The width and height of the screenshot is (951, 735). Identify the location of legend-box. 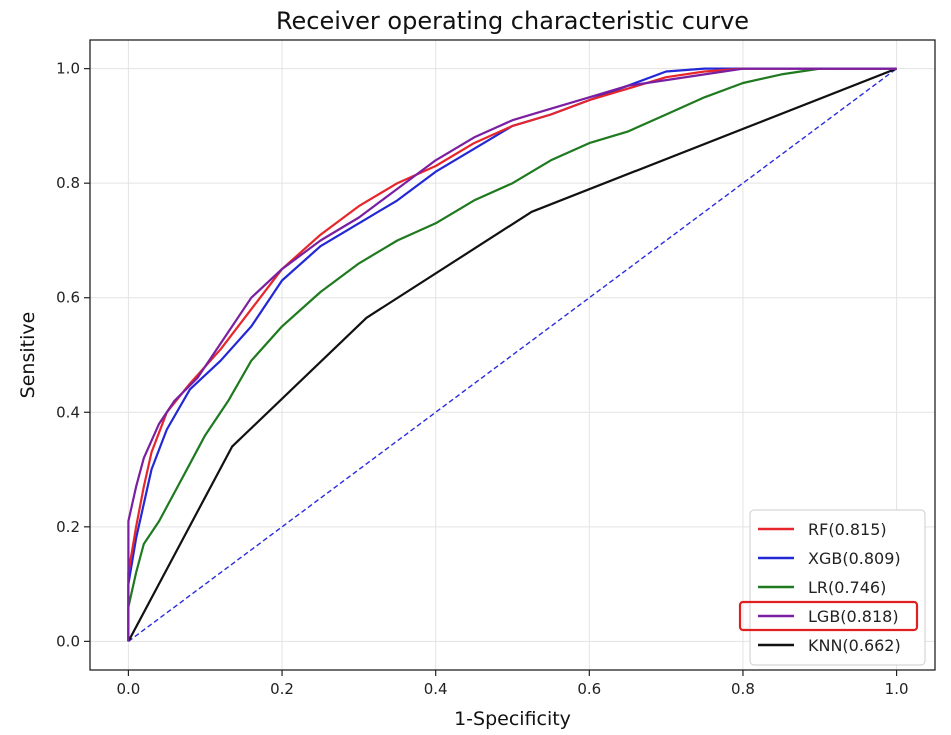
(837, 587).